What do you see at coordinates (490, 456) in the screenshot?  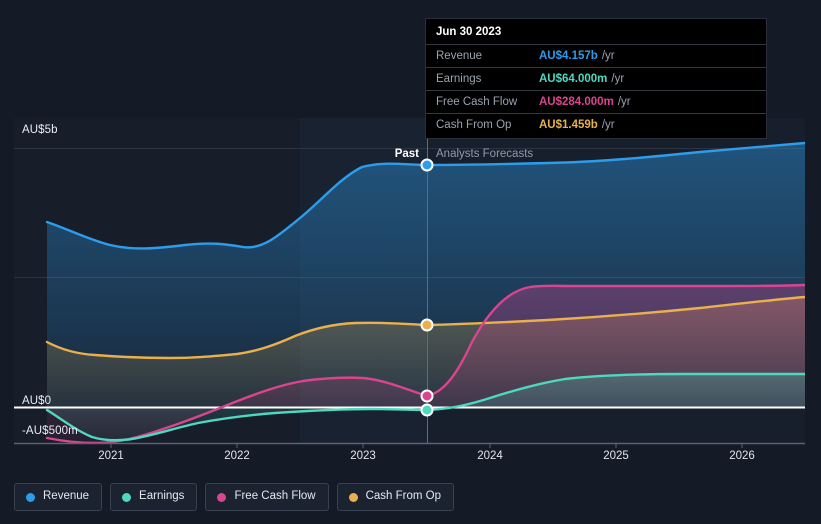 I see `x-axis-label-2024: 2024` at bounding box center [490, 456].